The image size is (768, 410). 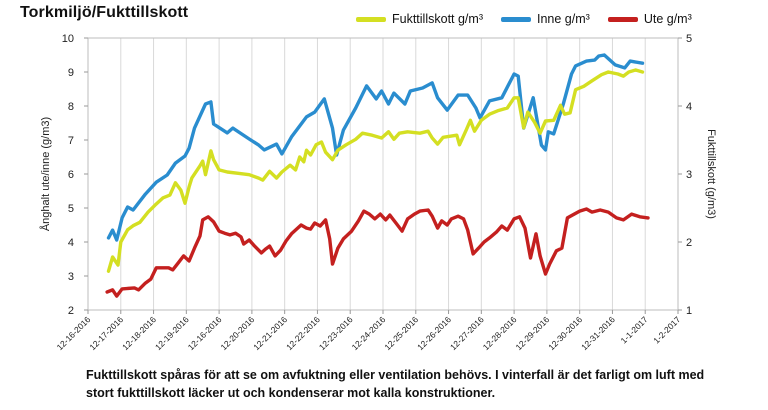 I want to click on x-tick-label: 12-25-2016, so click(x=401, y=333).